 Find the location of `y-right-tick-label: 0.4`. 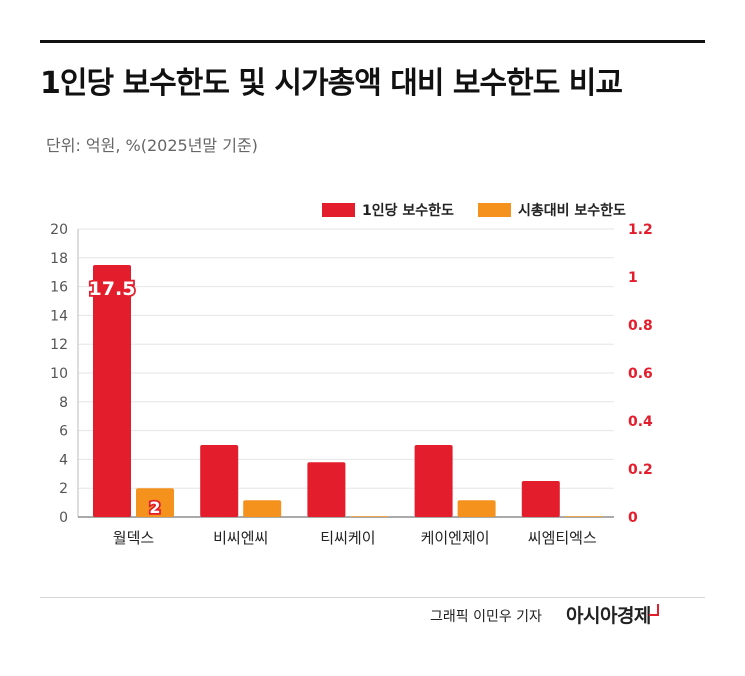

y-right-tick-label: 0.4 is located at coordinates (640, 422).